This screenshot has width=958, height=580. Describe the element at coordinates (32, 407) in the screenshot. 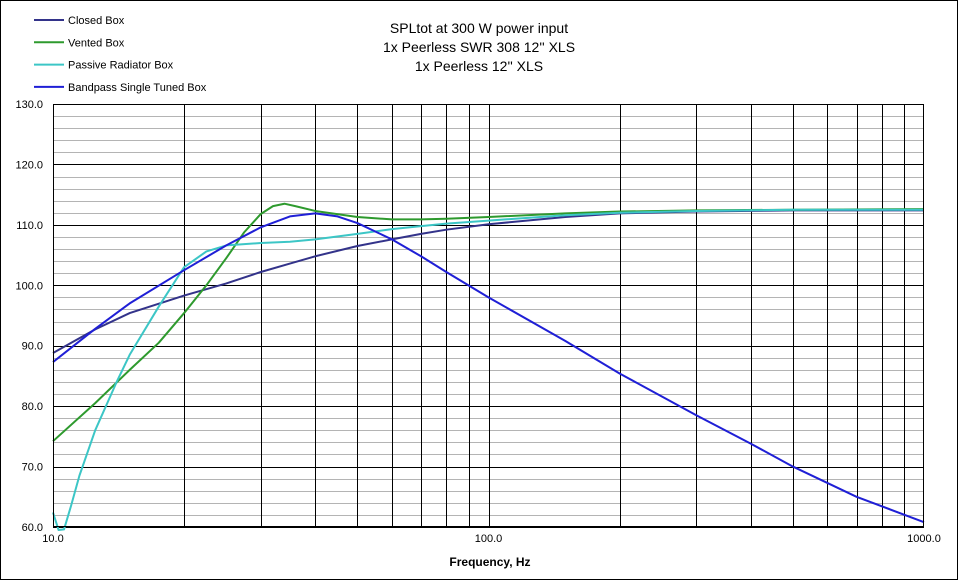

I see `y-tick-label: 80.0` at that location.